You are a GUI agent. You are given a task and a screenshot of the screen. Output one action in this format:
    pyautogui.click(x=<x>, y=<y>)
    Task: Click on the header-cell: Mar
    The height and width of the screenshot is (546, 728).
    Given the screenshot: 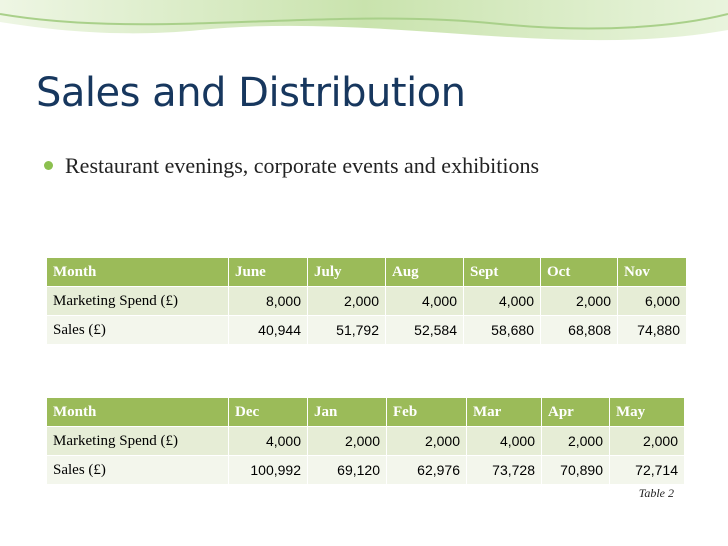 What is the action you would take?
    pyautogui.click(x=504, y=412)
    